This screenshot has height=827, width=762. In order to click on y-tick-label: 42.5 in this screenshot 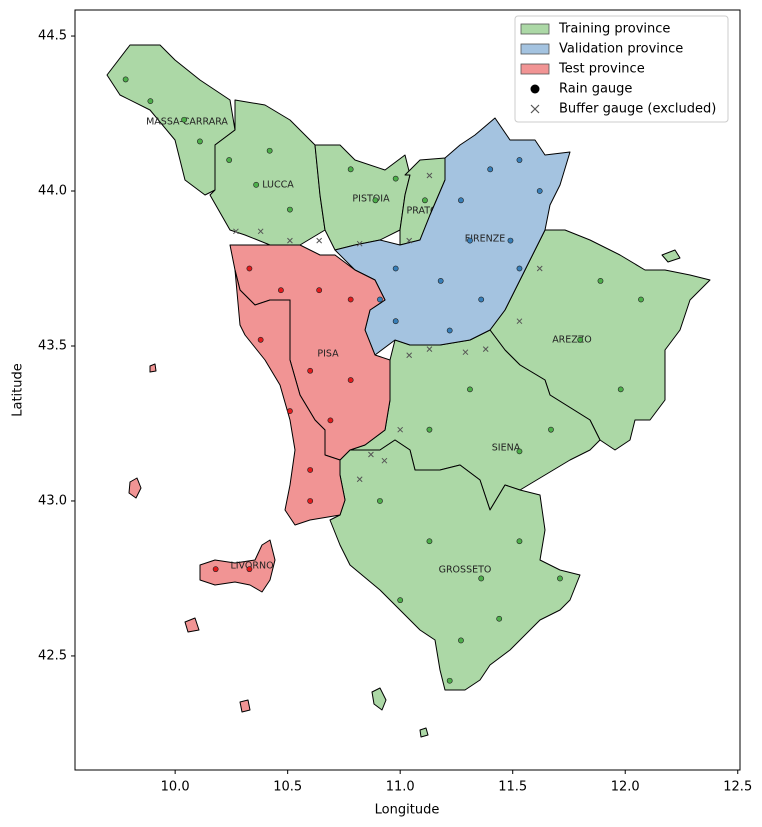, I will do `click(52, 655)`.